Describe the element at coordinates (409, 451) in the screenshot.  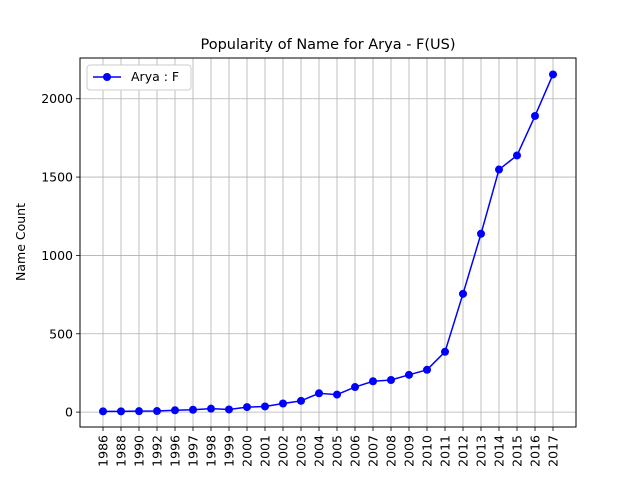
I see `x-tick-label: 2009` at that location.